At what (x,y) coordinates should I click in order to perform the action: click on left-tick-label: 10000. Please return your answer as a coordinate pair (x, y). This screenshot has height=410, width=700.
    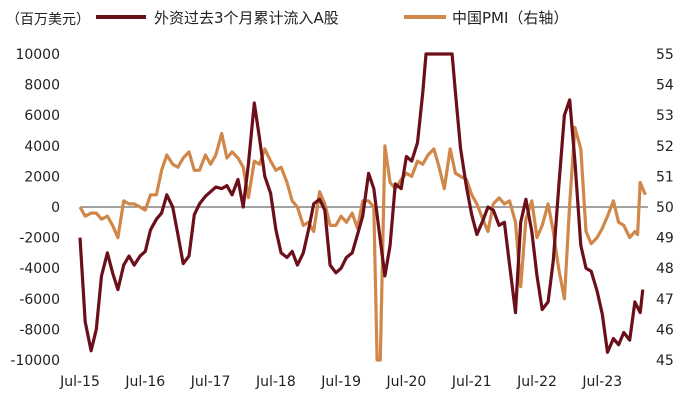
    Looking at the image, I should click on (37, 55).